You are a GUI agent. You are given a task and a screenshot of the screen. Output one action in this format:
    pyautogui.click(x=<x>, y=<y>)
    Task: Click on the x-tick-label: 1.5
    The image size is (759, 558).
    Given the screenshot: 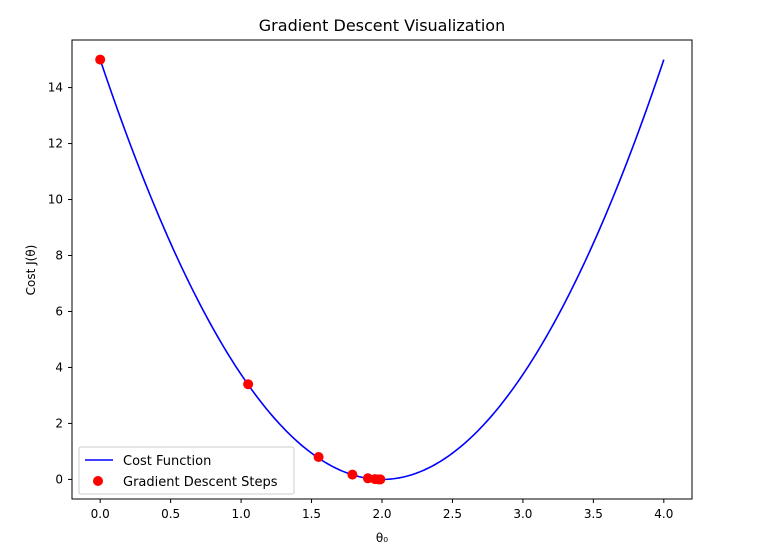 What is the action you would take?
    pyautogui.click(x=311, y=514)
    